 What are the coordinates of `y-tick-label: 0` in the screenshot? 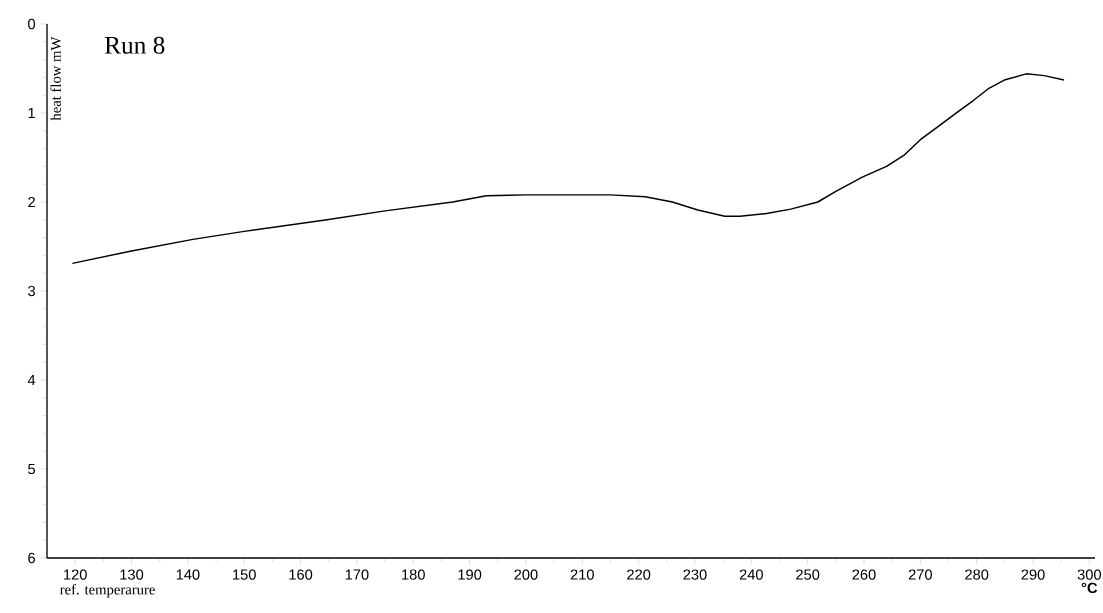 It's located at (32, 24).